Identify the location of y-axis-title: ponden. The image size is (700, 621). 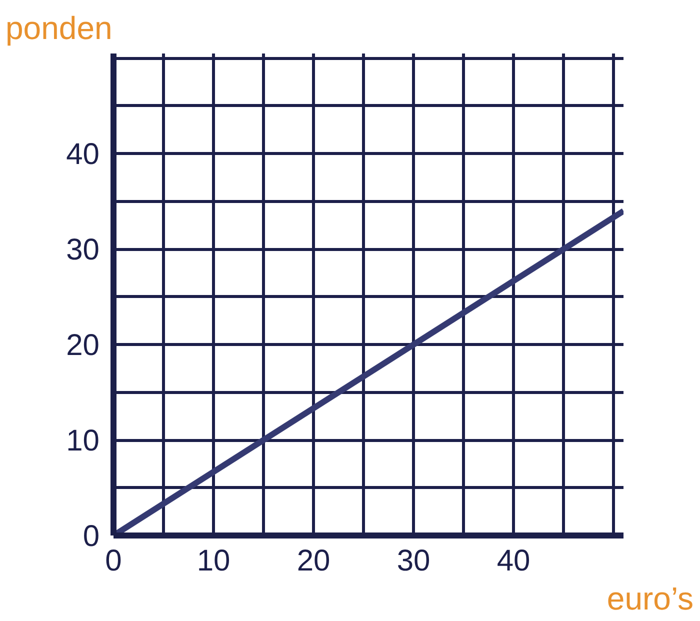
(59, 28).